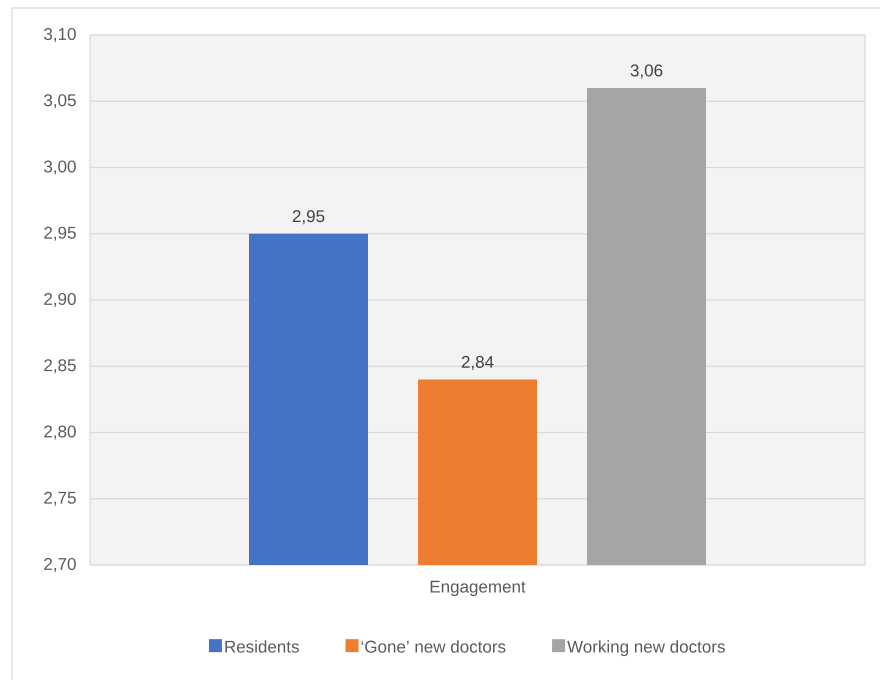 This screenshot has width=880, height=680. Describe the element at coordinates (60, 101) in the screenshot. I see `y-tick-label: 3,05` at that location.